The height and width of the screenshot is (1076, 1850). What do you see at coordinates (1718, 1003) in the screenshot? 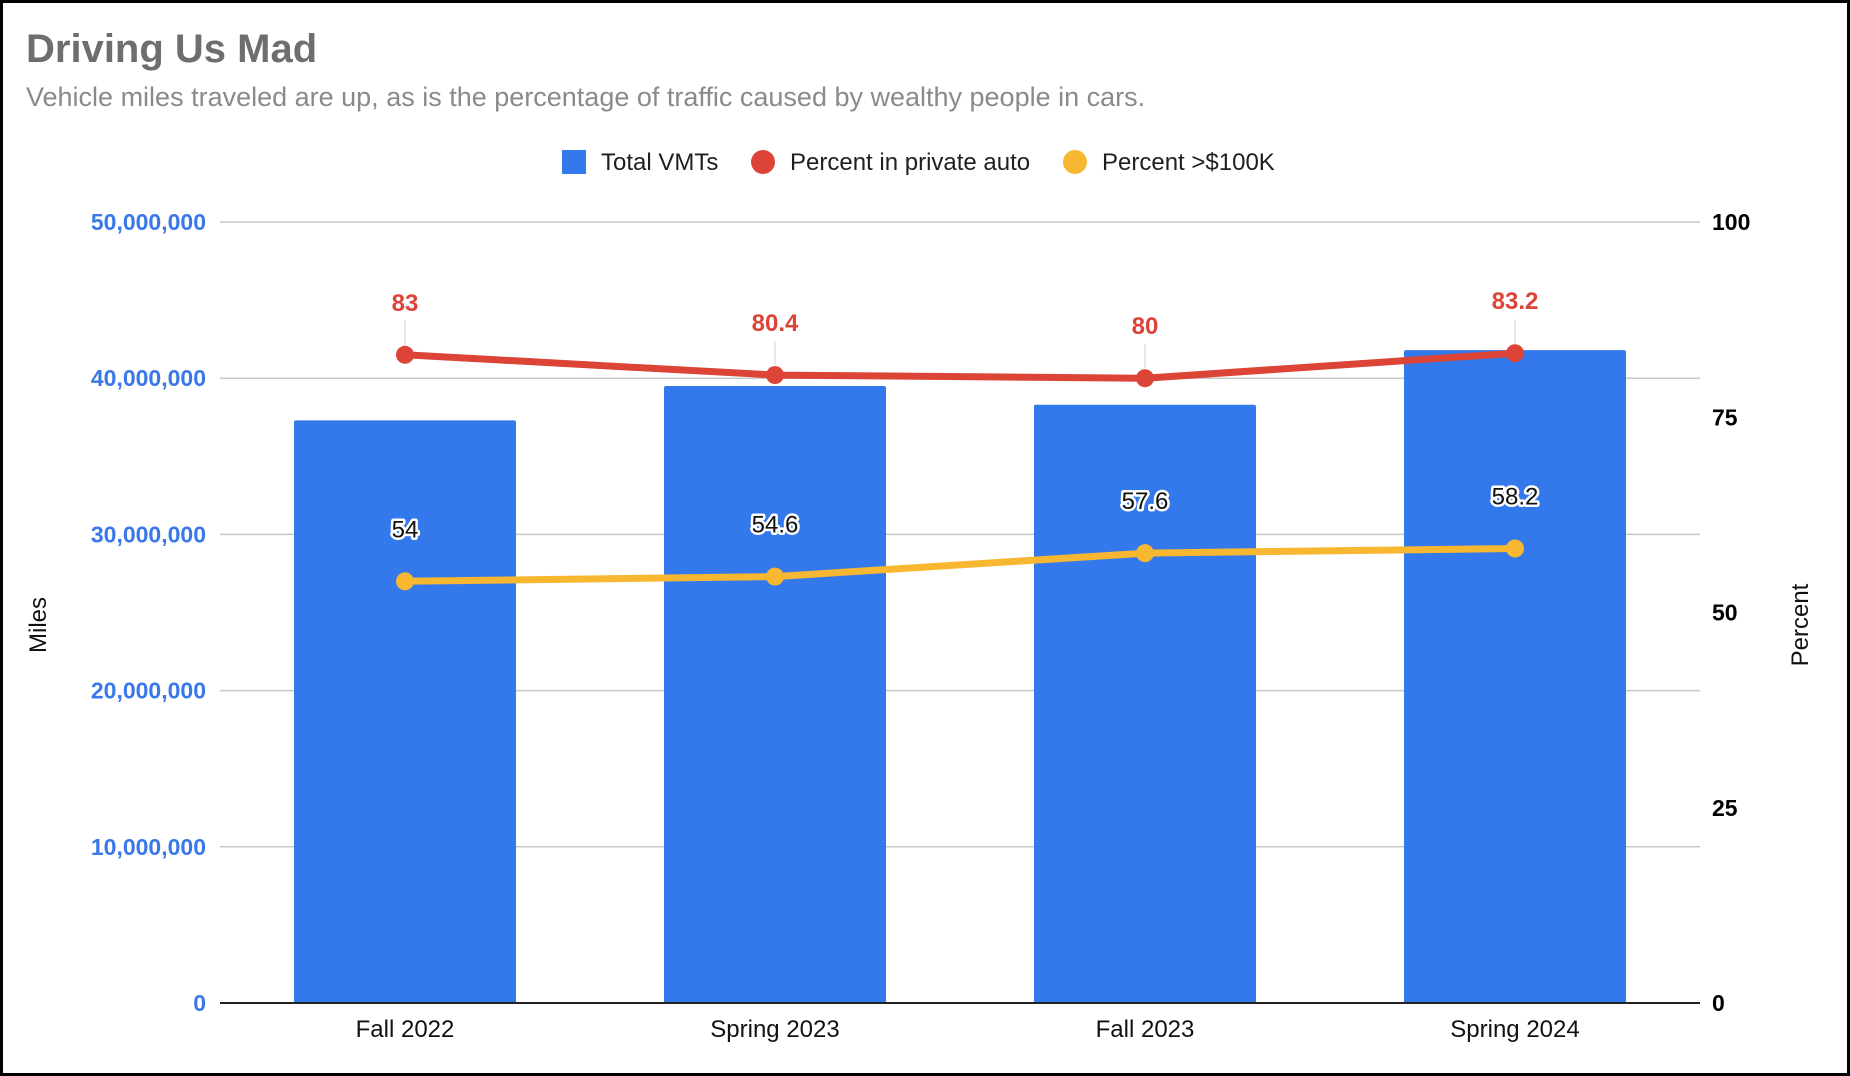
I see `y-right-tick-label: 0` at bounding box center [1718, 1003].